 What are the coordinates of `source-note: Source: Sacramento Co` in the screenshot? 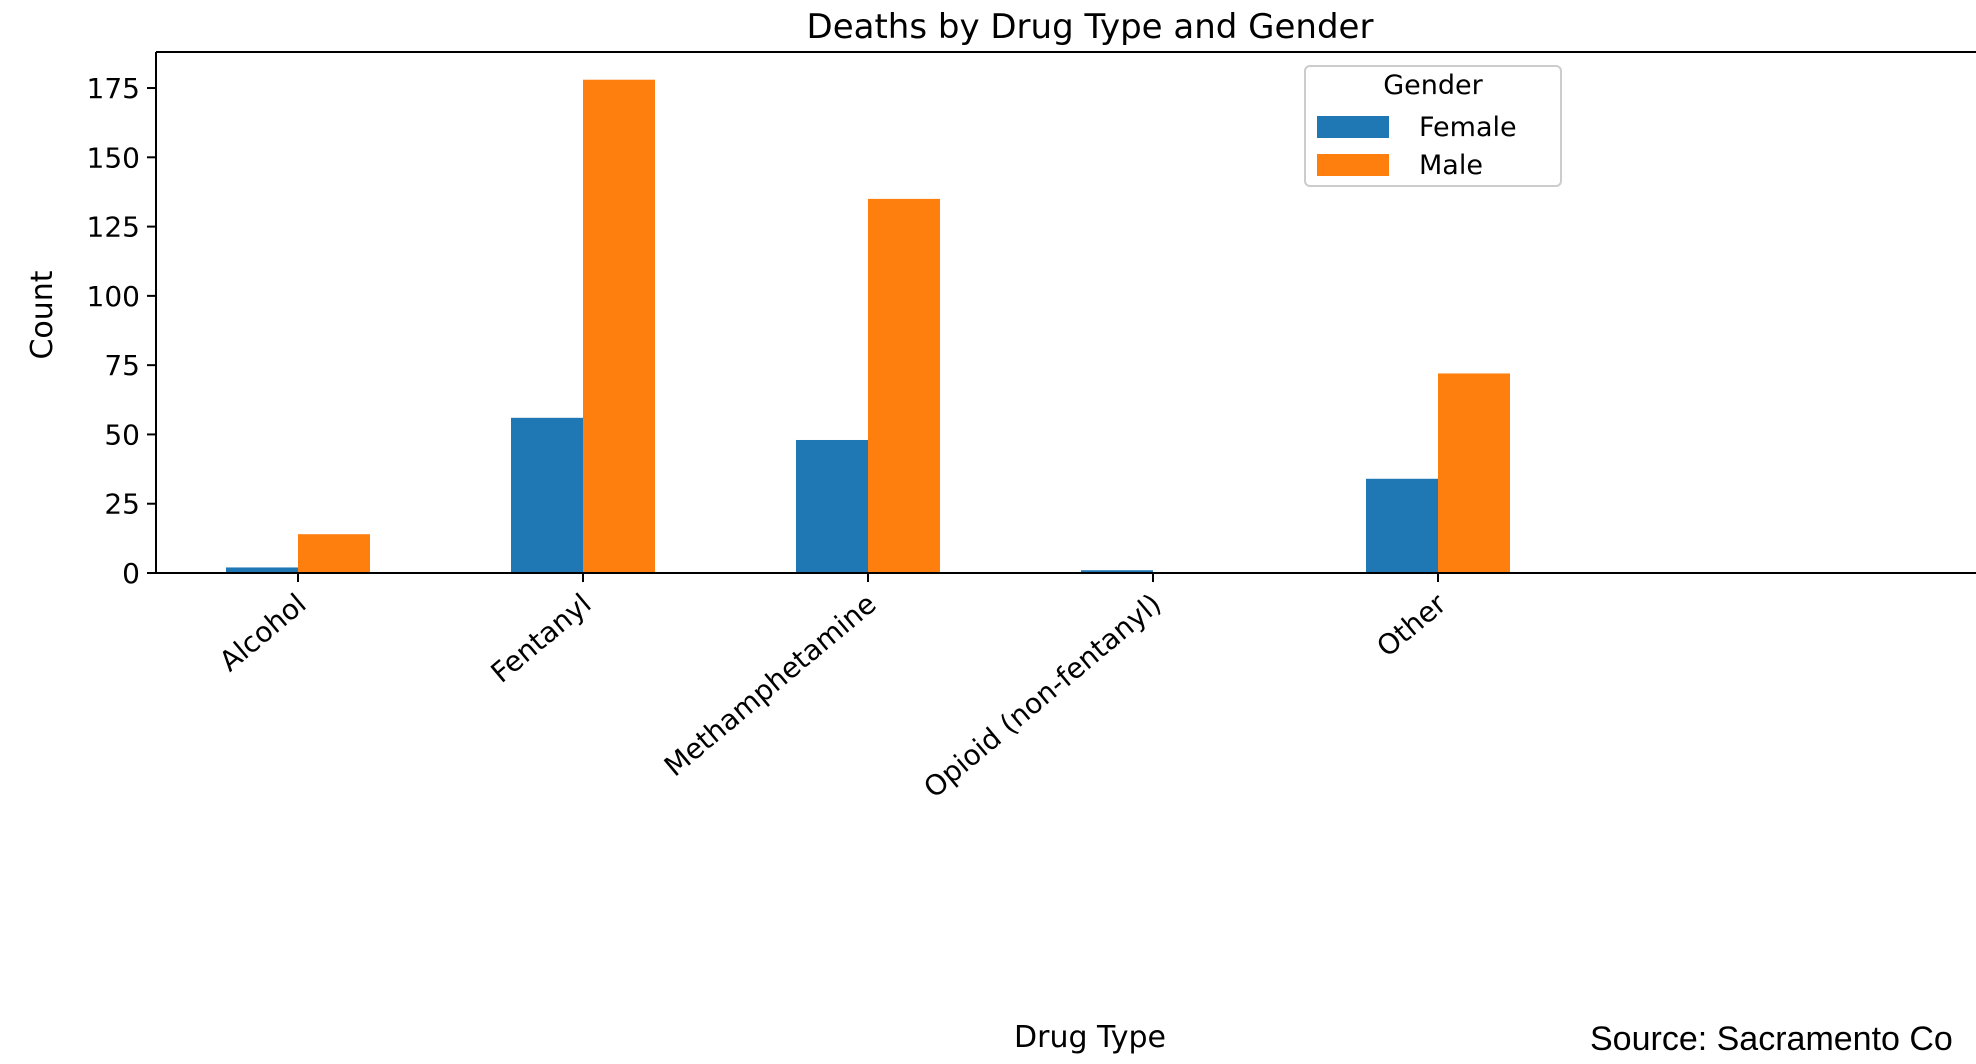 It's located at (1771, 1039).